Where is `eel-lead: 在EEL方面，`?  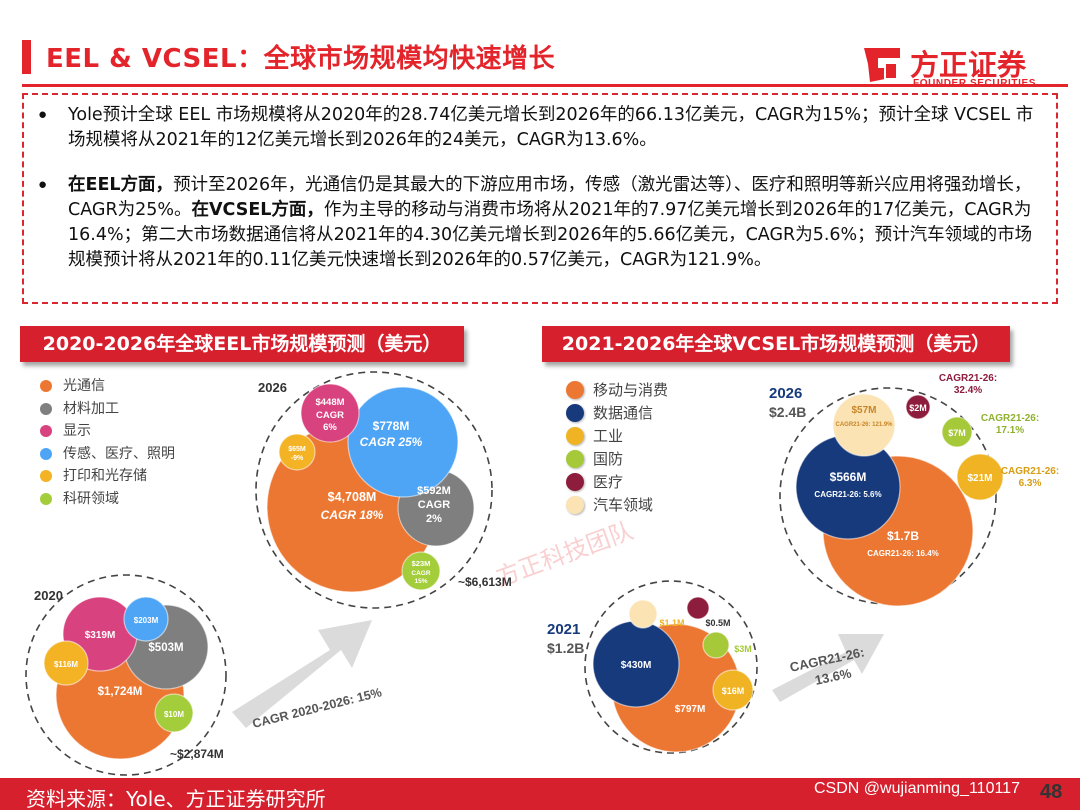 eel-lead: 在EEL方面， is located at coordinates (121, 185).